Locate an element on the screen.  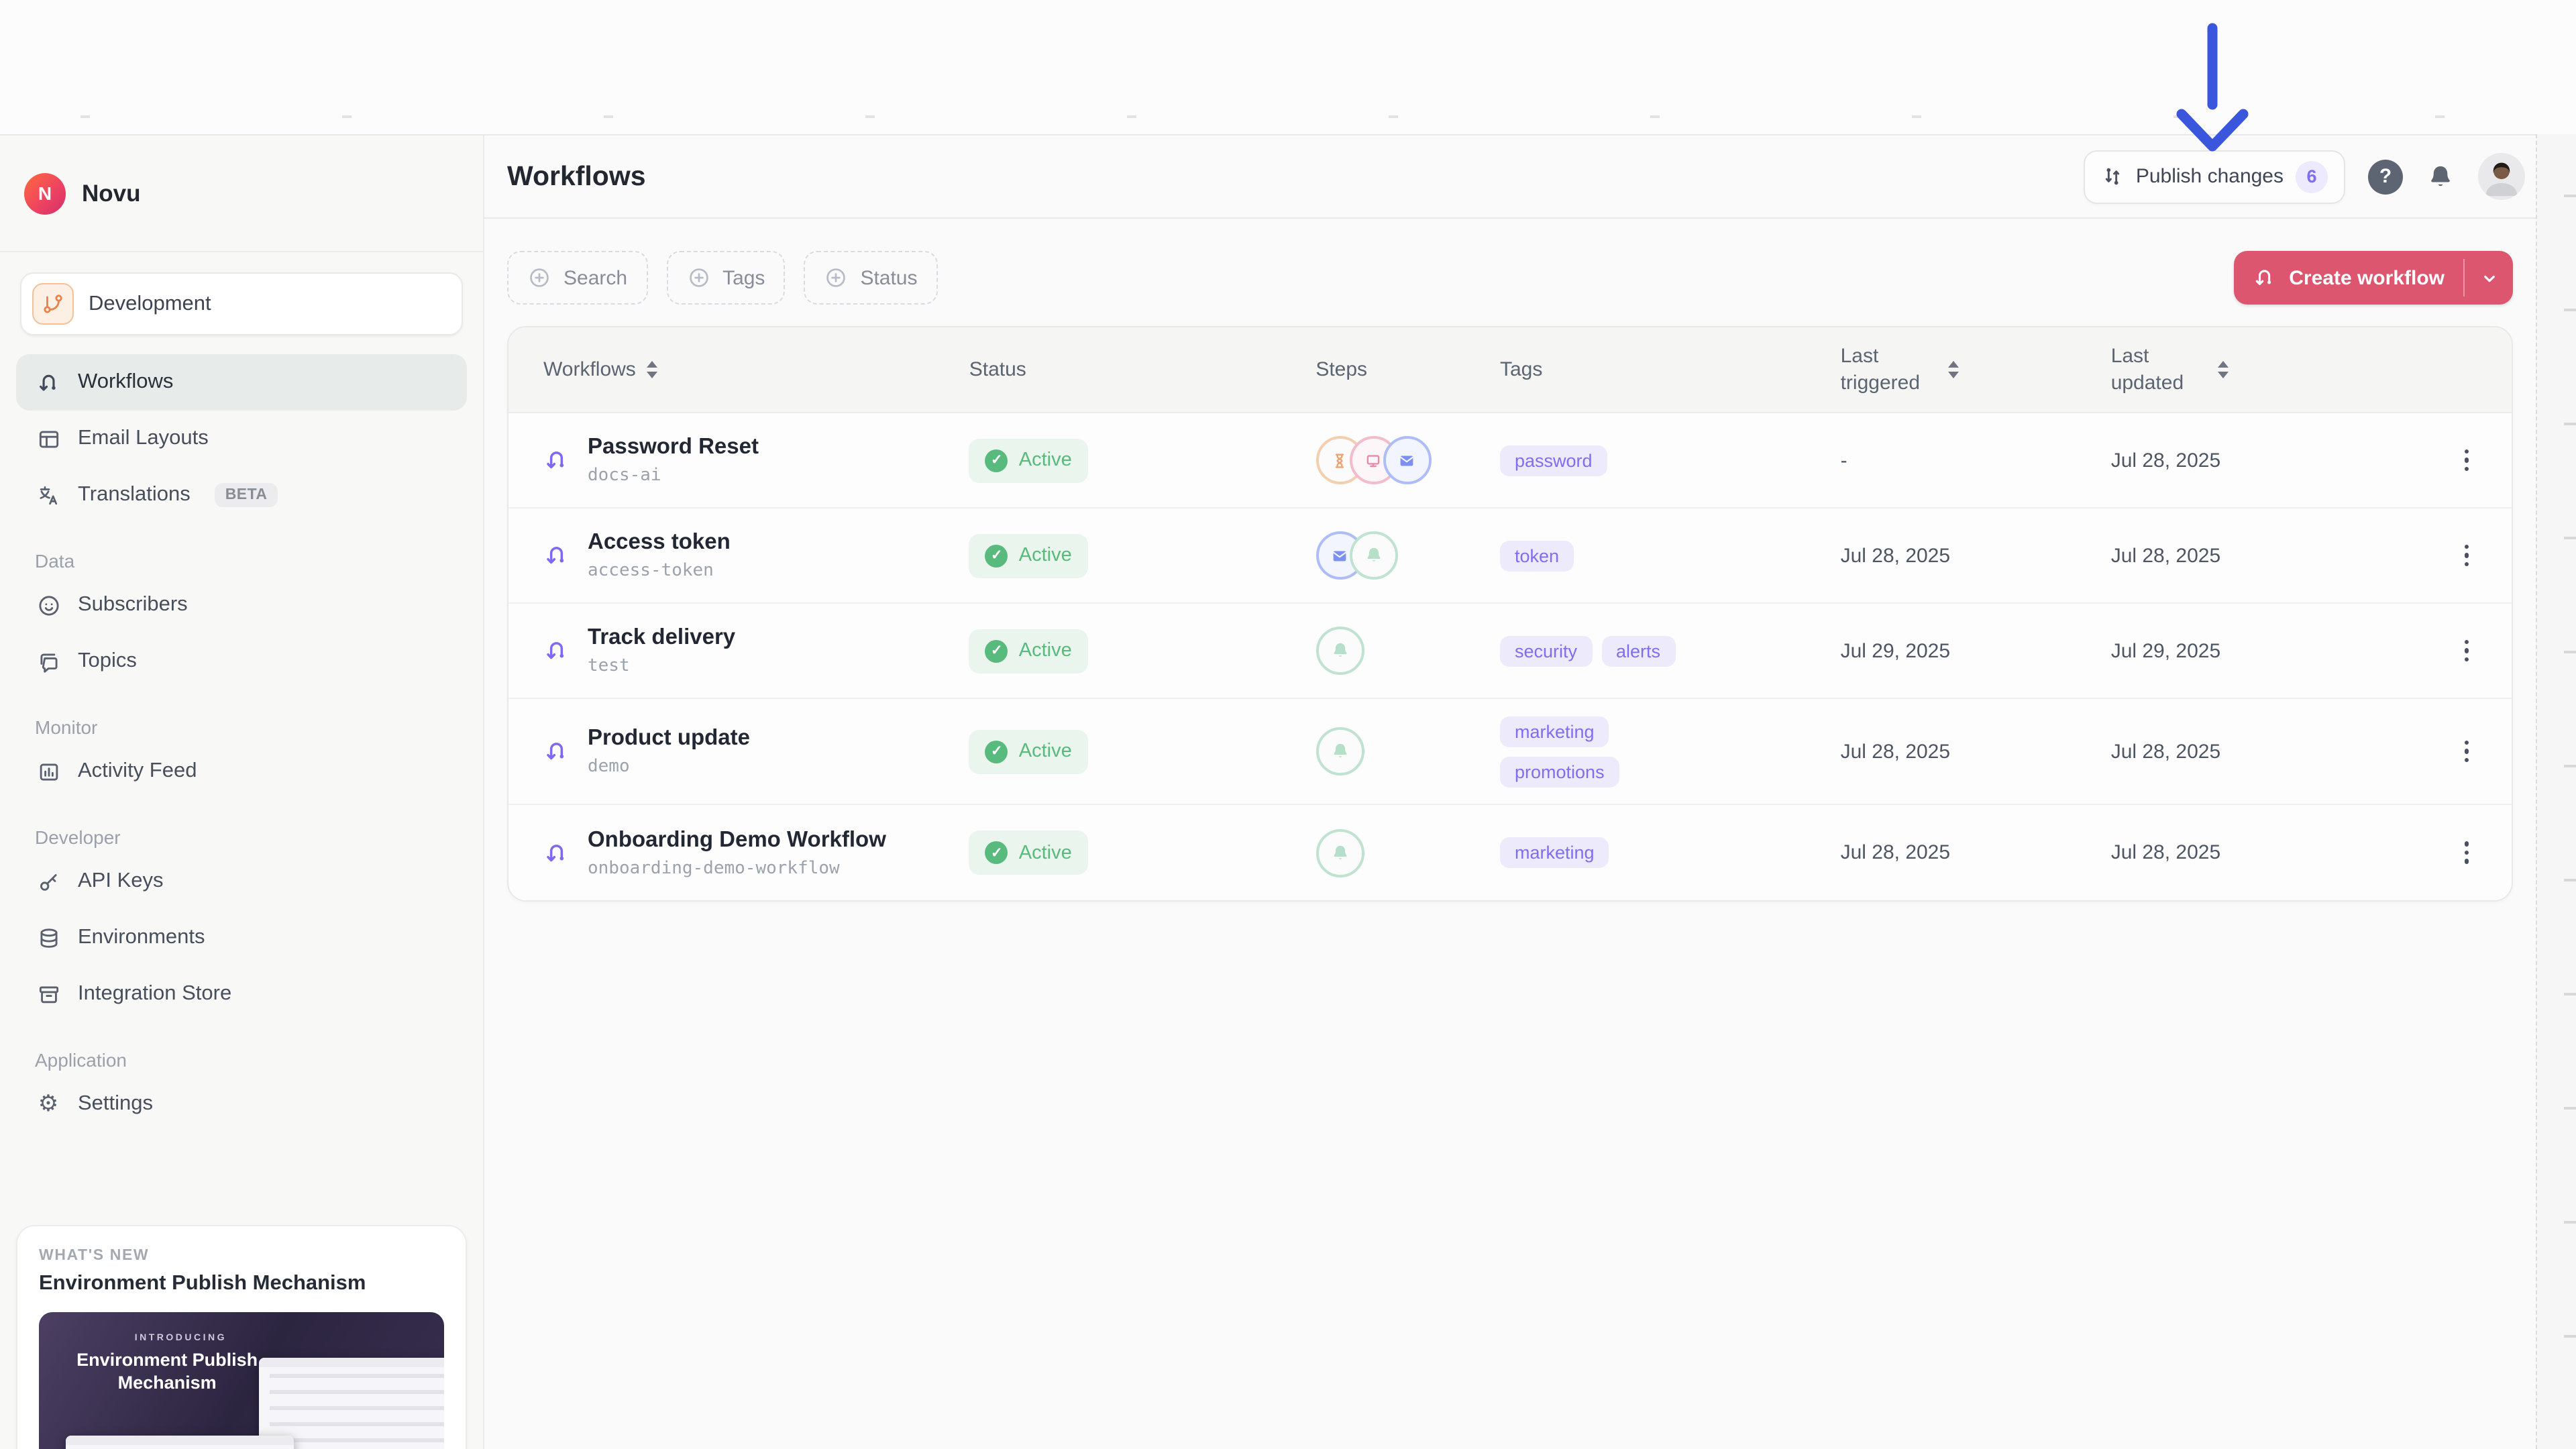
column-header-last-updated: Last updated is located at coordinates (2147, 369).